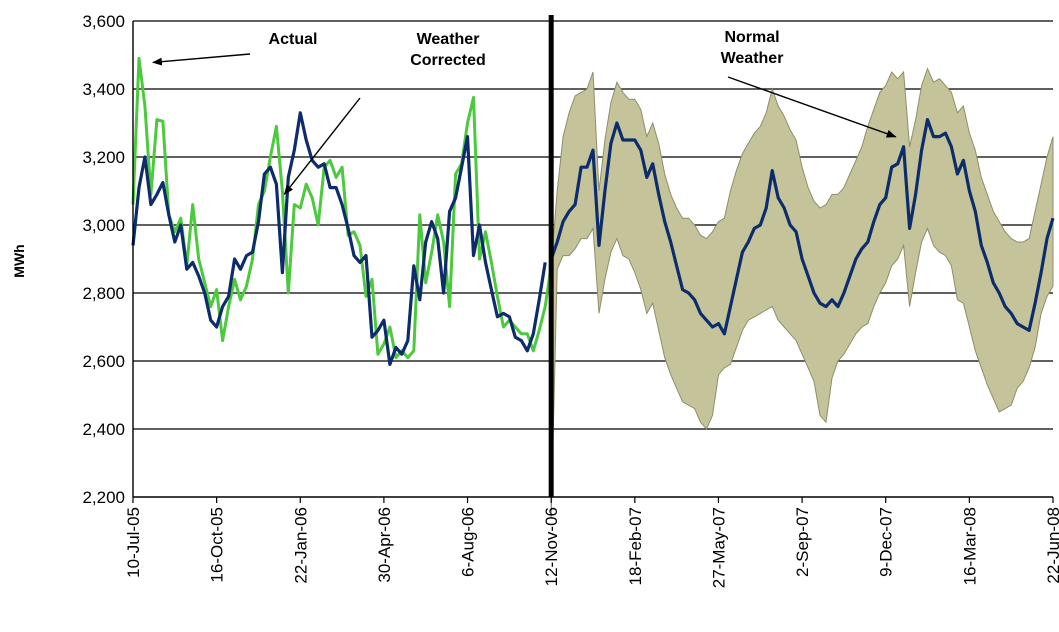 Image resolution: width=1059 pixels, height=632 pixels. I want to click on y-tick-label: 3,400, so click(103, 89).